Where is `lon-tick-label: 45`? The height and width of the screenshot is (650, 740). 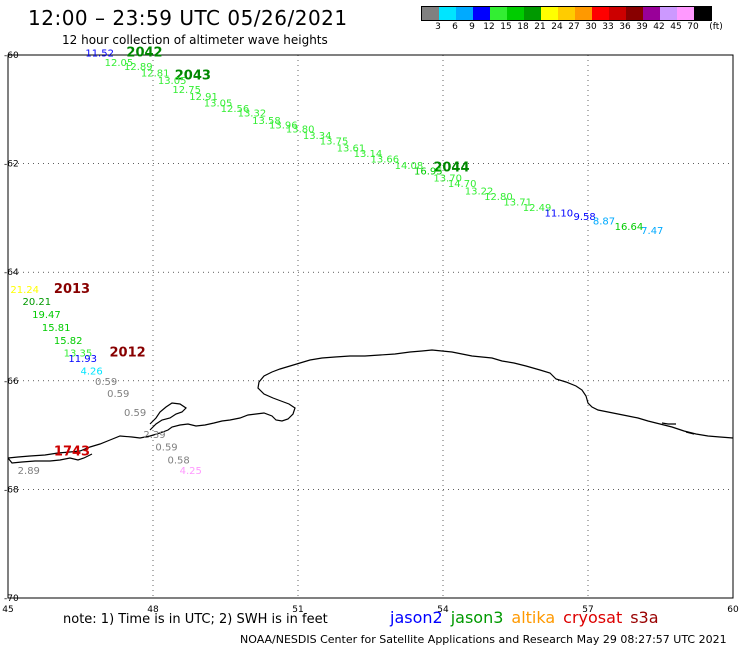
lon-tick-label: 45 is located at coordinates (7, 610).